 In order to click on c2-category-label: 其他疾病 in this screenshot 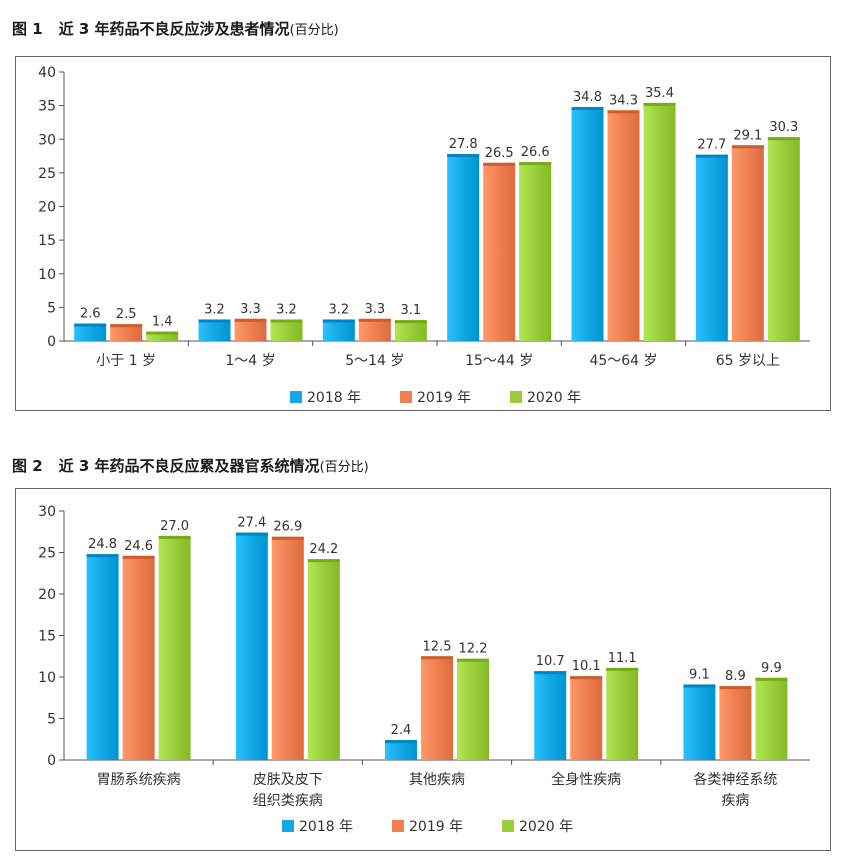, I will do `click(437, 780)`.